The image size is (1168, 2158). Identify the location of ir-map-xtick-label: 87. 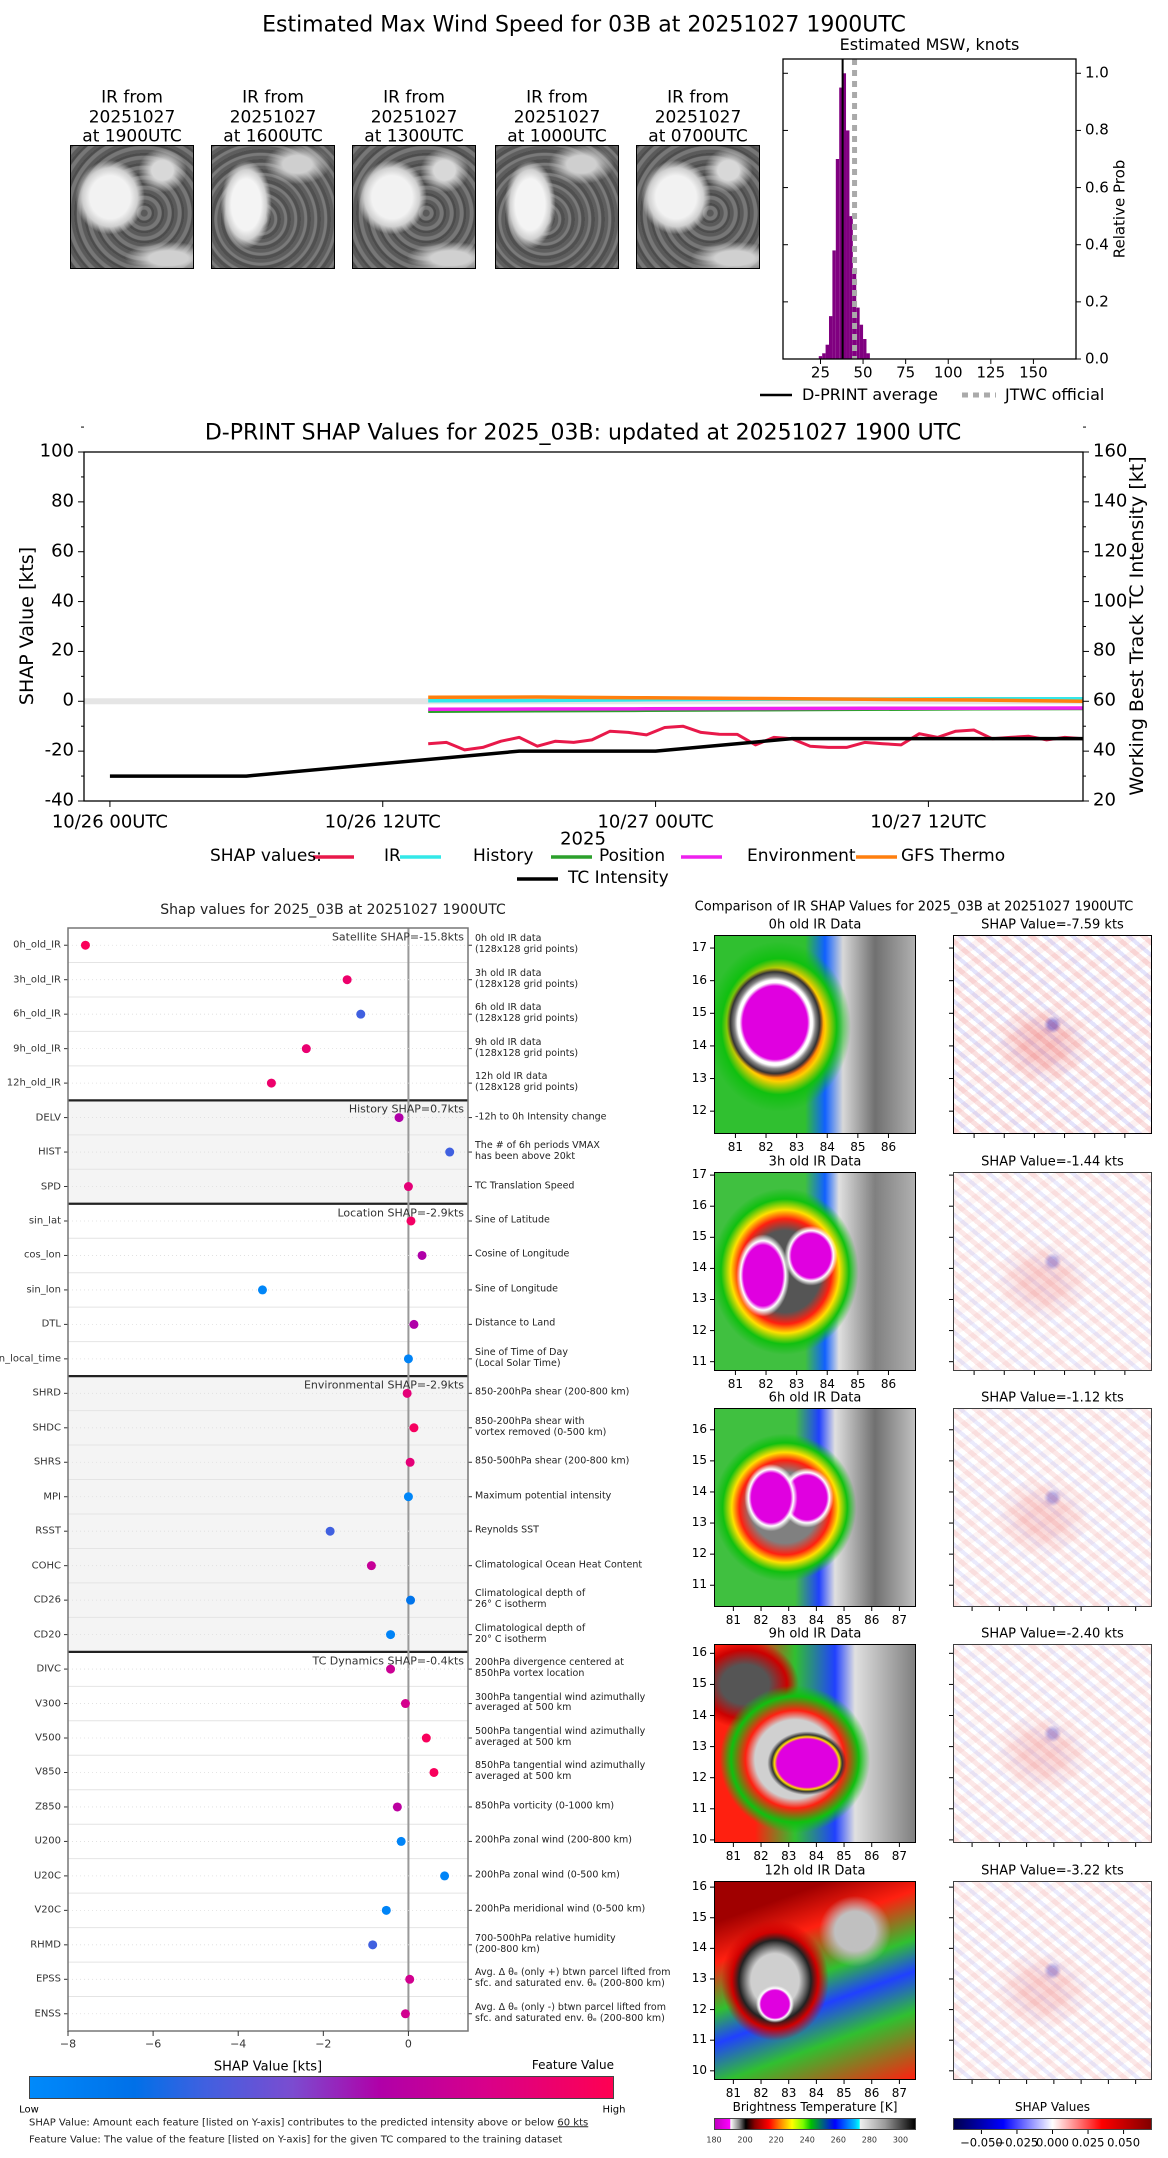
(899, 1856).